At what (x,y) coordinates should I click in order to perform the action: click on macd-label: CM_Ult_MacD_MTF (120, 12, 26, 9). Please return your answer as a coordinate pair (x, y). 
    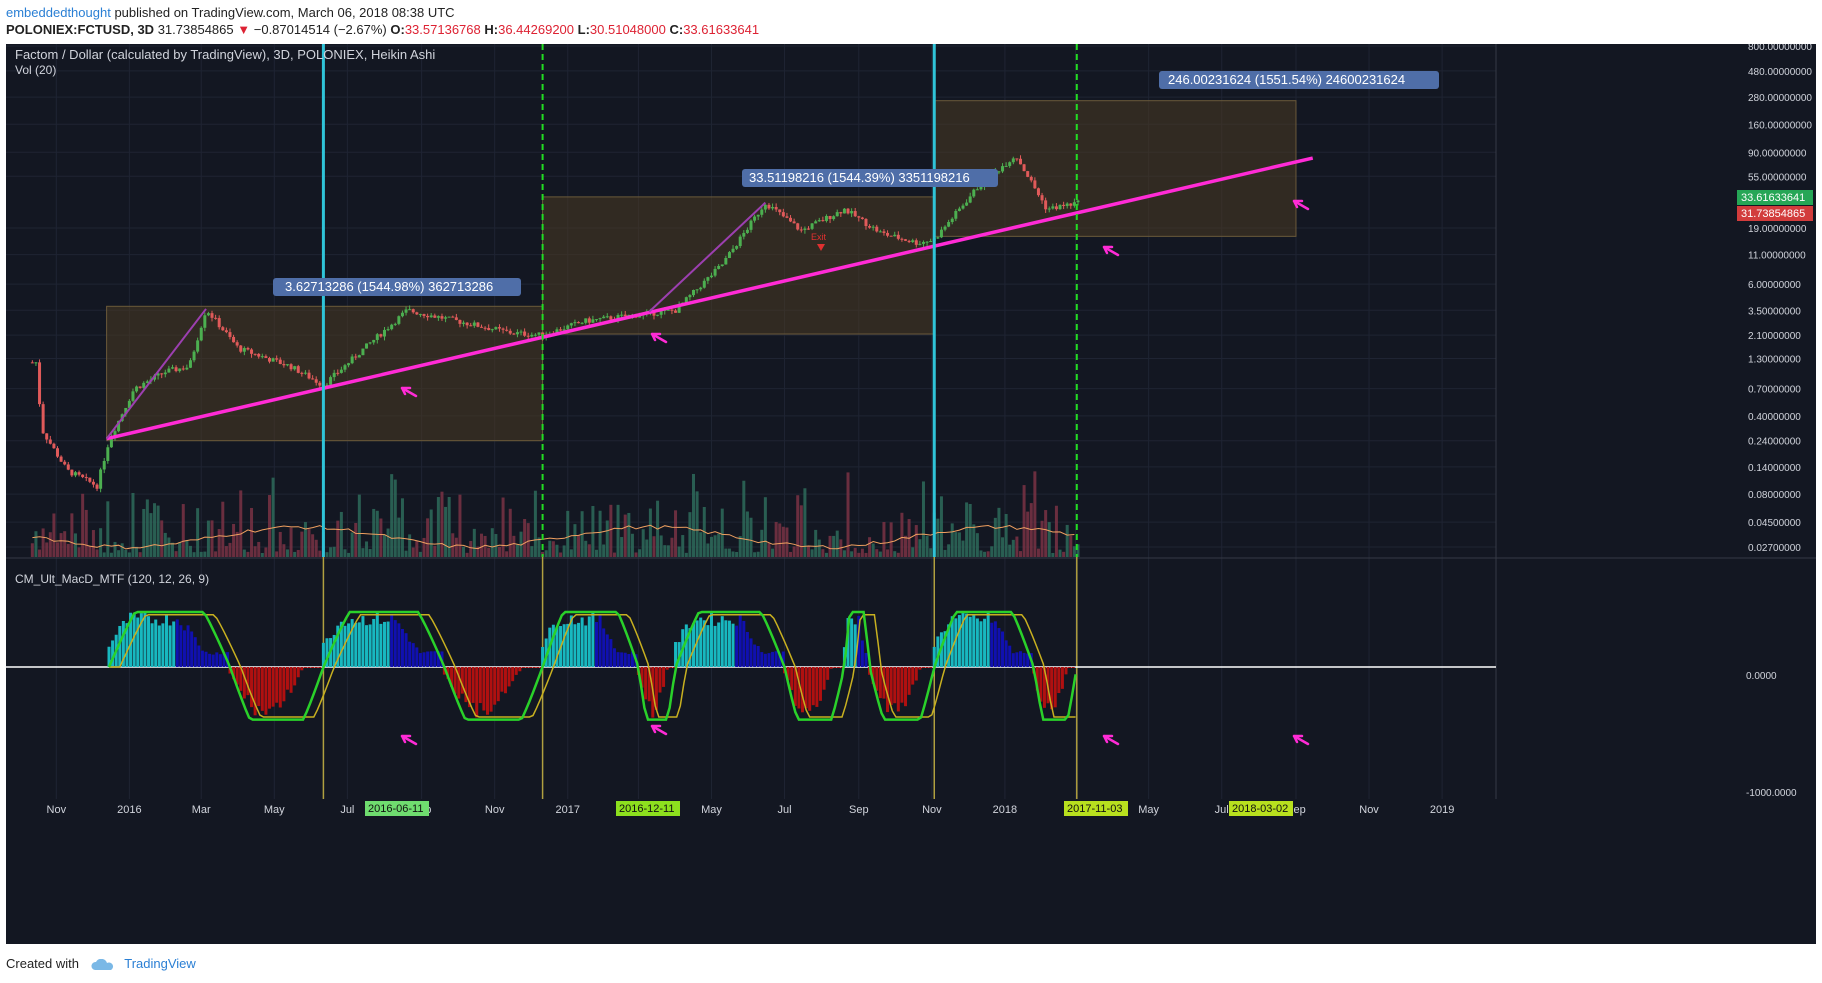
    Looking at the image, I should click on (112, 579).